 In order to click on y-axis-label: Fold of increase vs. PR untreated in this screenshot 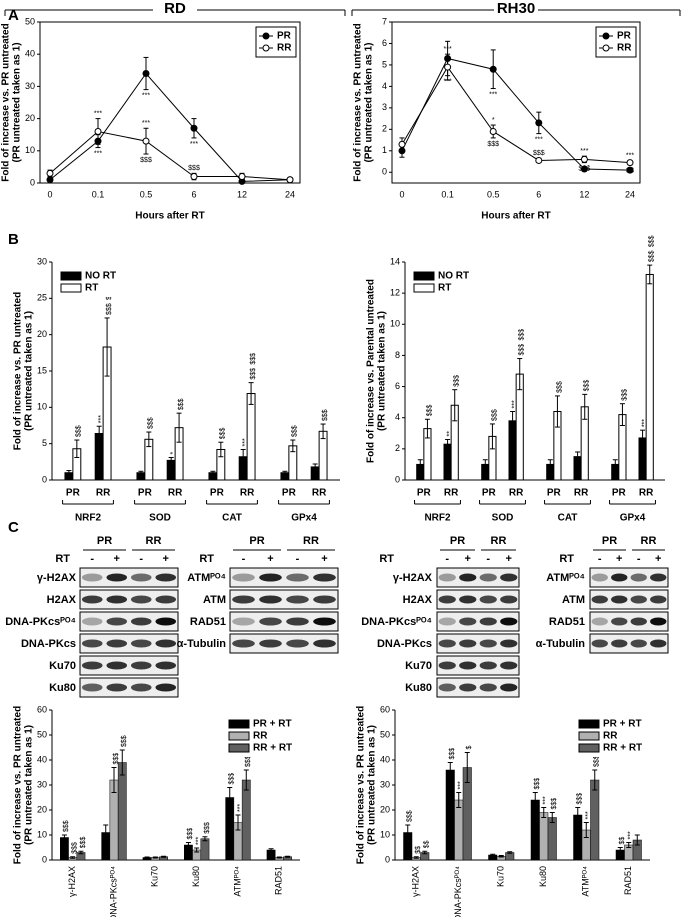, I will do `click(358, 102)`.